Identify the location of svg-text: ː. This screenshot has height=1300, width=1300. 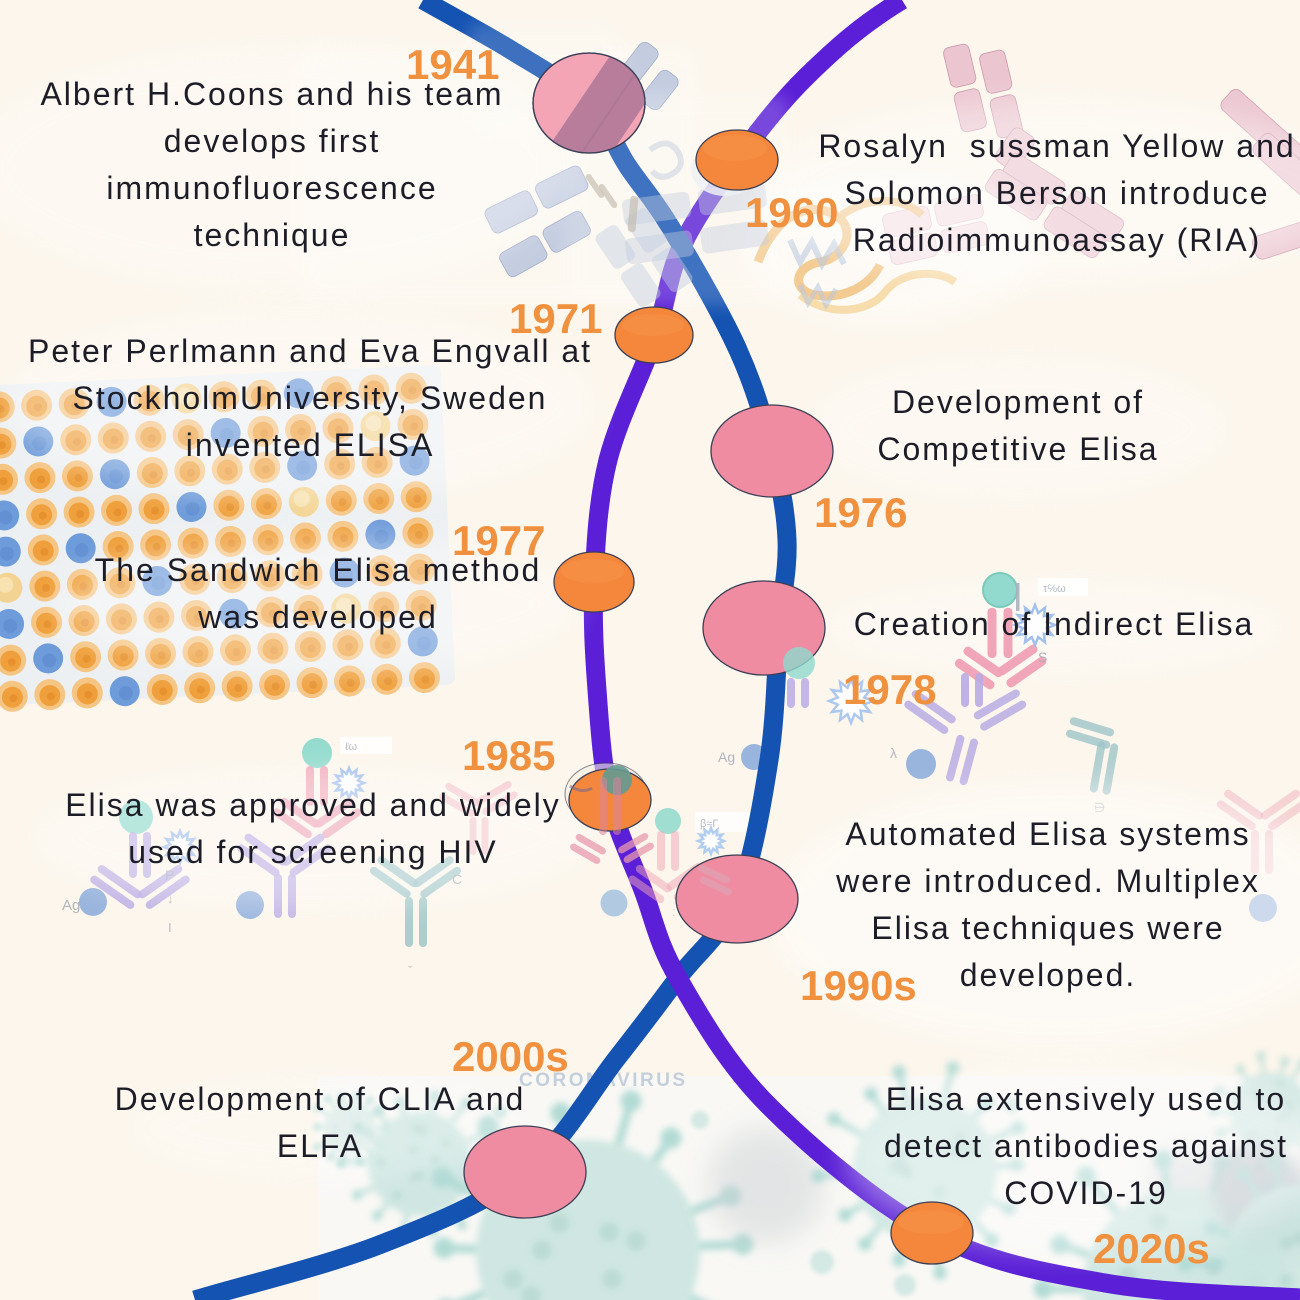
(674, 911).